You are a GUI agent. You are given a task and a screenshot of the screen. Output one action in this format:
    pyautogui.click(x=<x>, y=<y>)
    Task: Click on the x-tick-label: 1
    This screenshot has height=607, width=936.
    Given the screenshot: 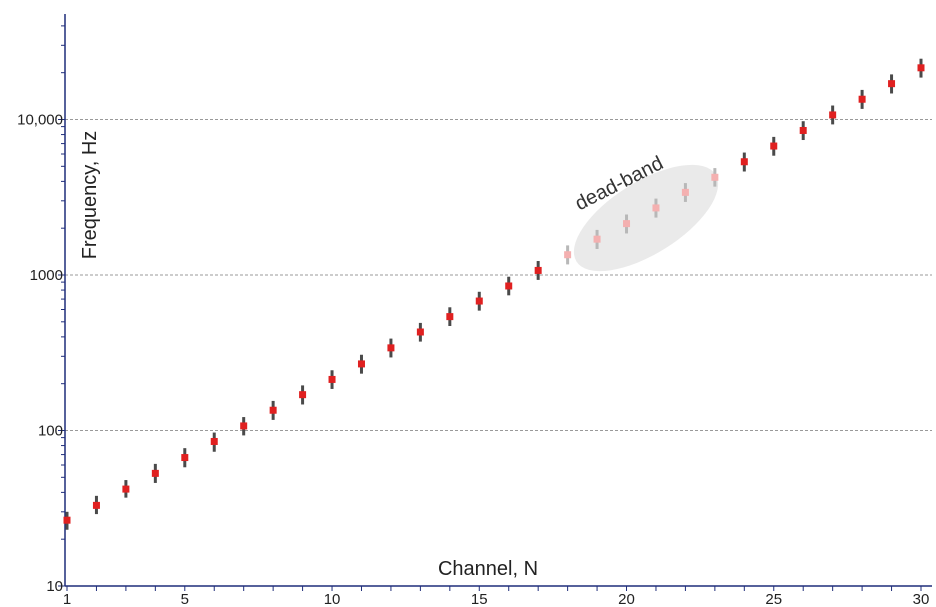 What is the action you would take?
    pyautogui.click(x=67, y=599)
    